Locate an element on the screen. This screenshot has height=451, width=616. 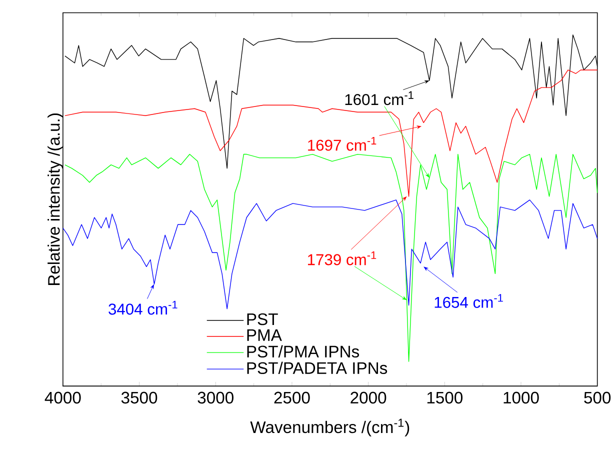
x-tick-label: 2500 is located at coordinates (292, 398).